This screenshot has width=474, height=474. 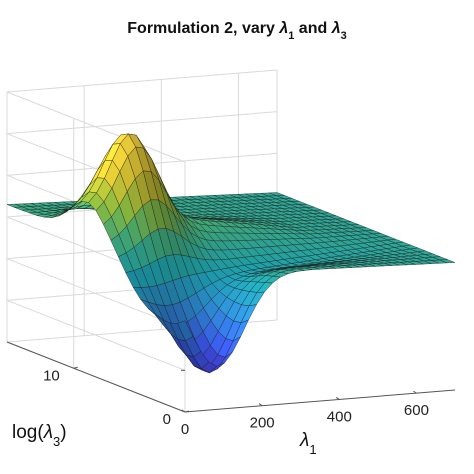 What do you see at coordinates (185, 429) in the screenshot?
I see `x-tick-label: 0` at bounding box center [185, 429].